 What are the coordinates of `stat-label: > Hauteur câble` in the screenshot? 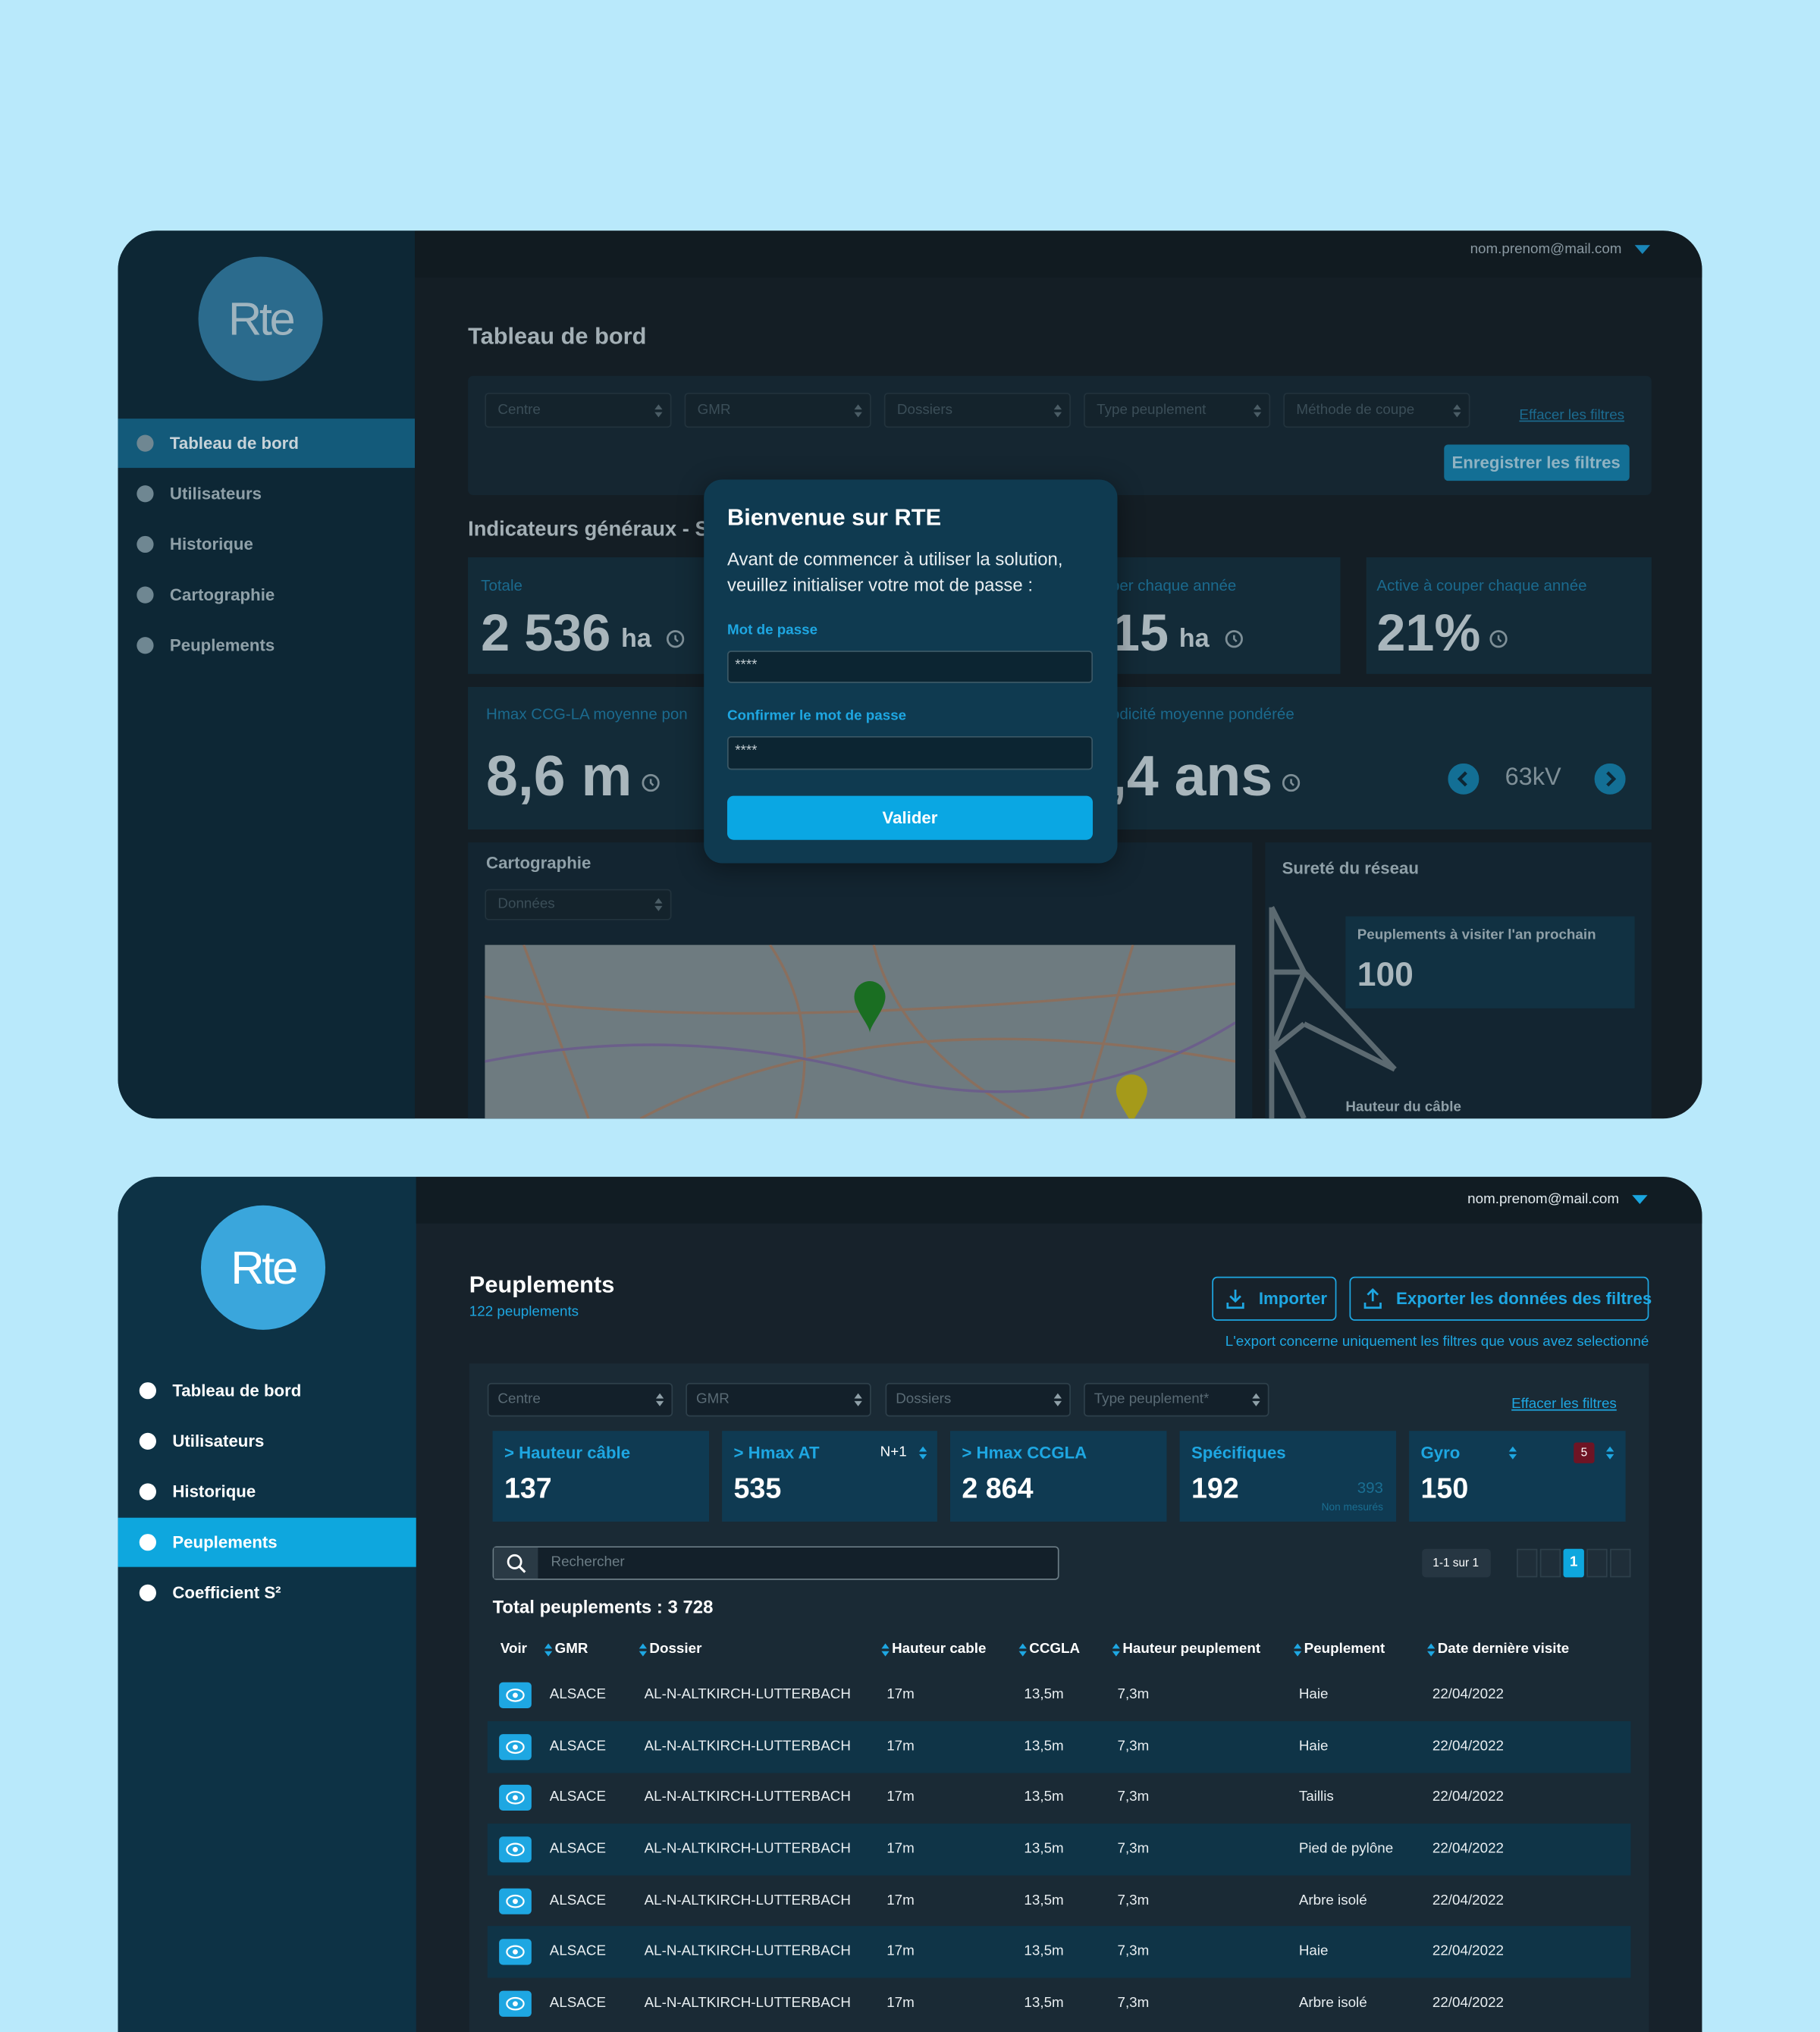 It's located at (567, 1452).